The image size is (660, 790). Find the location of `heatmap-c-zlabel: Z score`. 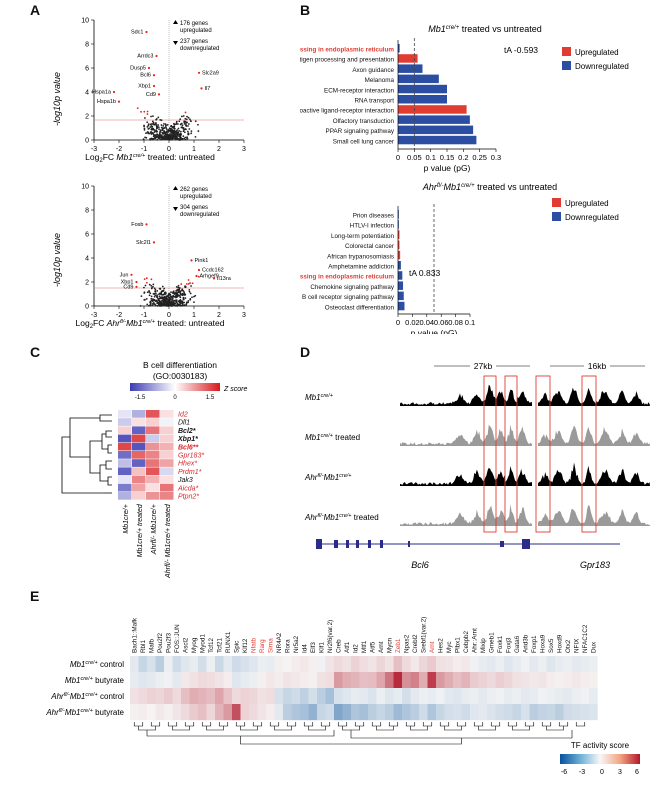

heatmap-c-zlabel: Z score is located at coordinates (235, 389).